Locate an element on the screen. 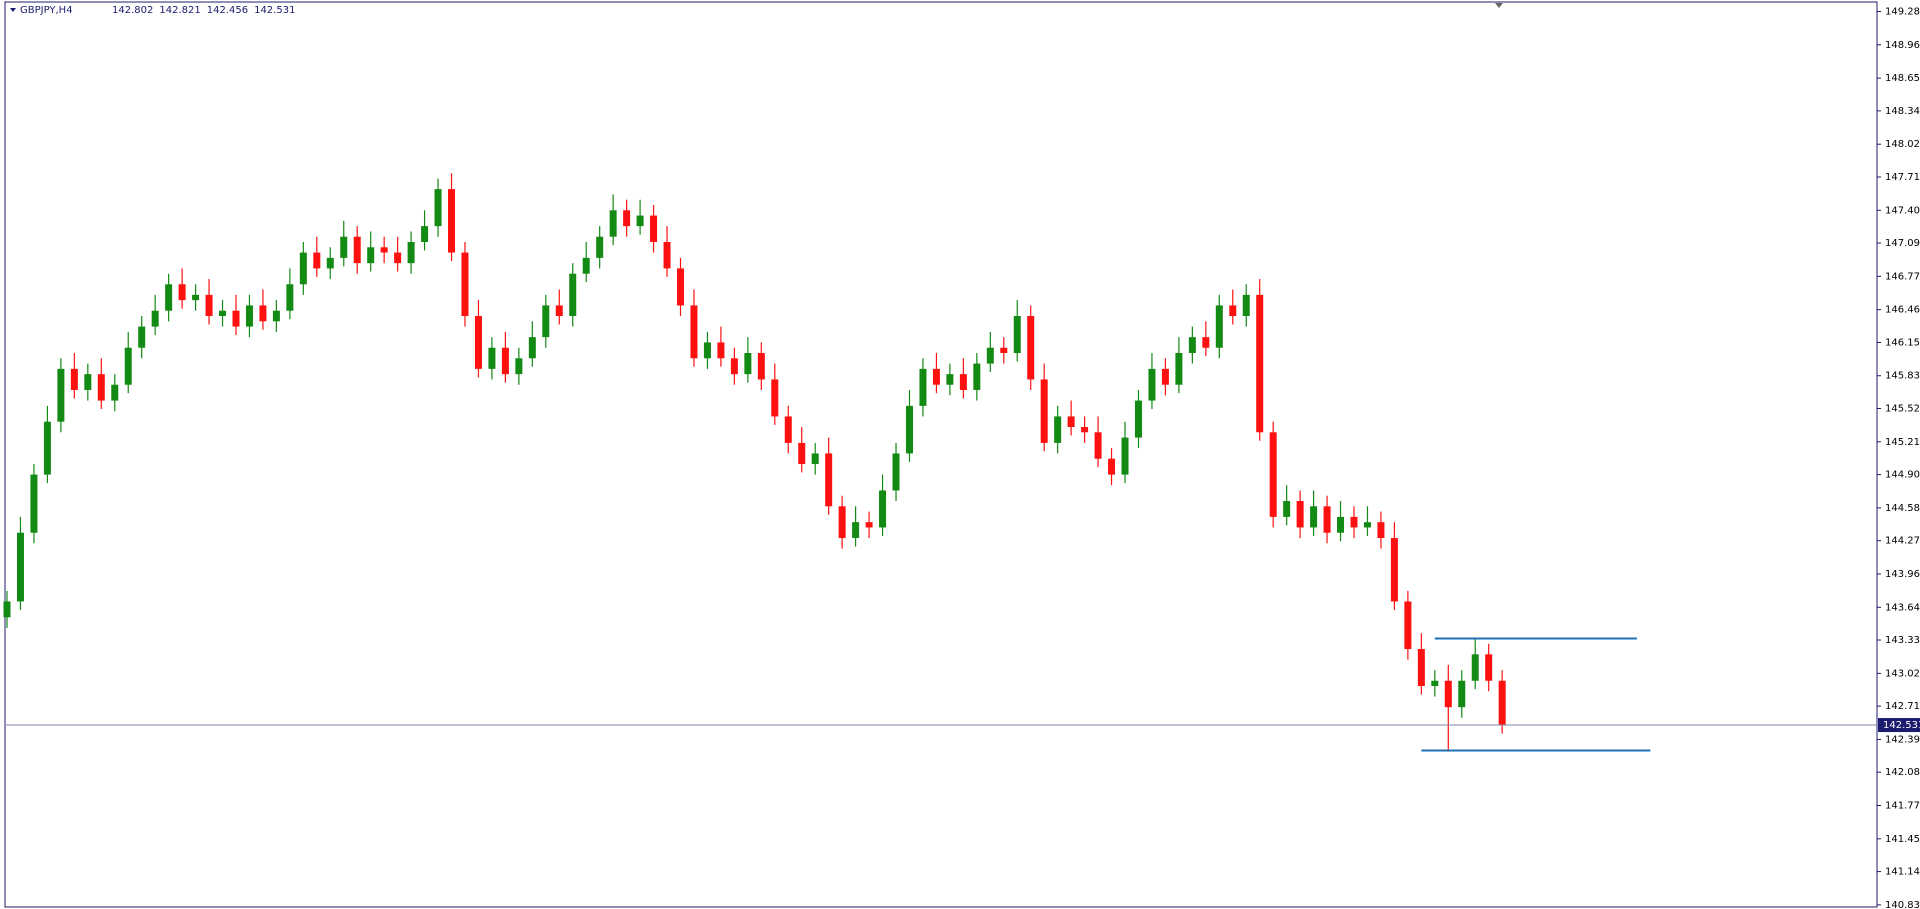 The width and height of the screenshot is (1920, 909). y-tick-label: 149.280 is located at coordinates (1902, 12).